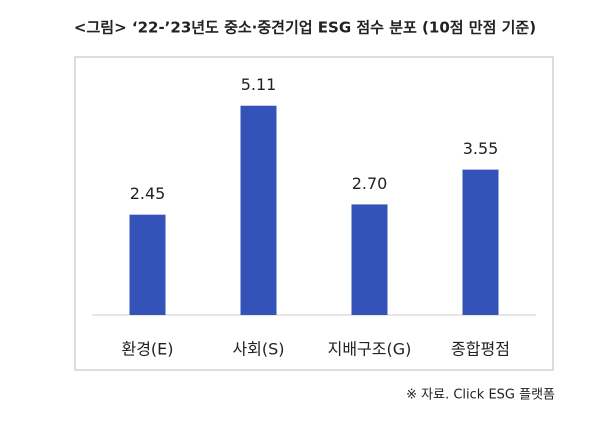 This screenshot has height=428, width=610. I want to click on value-label: 2.45, so click(148, 193).